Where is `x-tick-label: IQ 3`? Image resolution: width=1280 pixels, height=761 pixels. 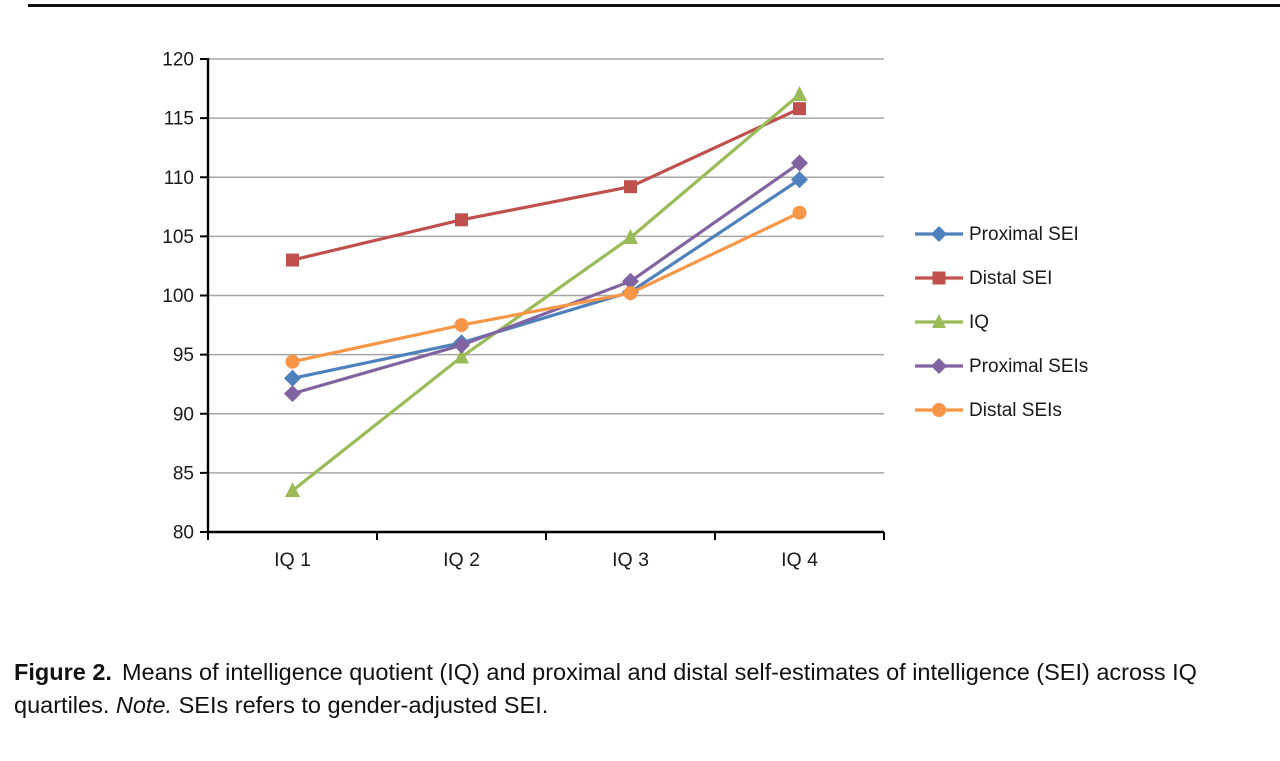
x-tick-label: IQ 3 is located at coordinates (630, 560).